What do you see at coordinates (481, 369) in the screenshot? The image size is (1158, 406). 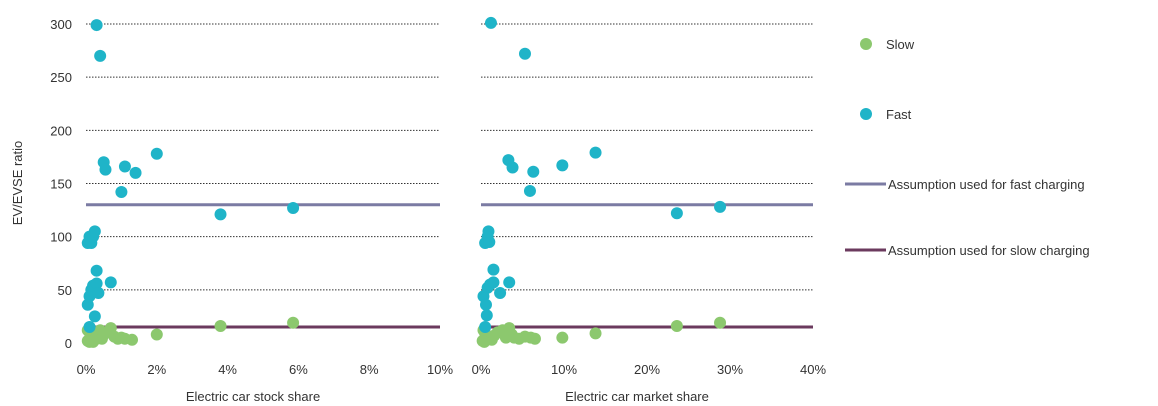 I see `x-tick-label-p2-0: 0%` at bounding box center [481, 369].